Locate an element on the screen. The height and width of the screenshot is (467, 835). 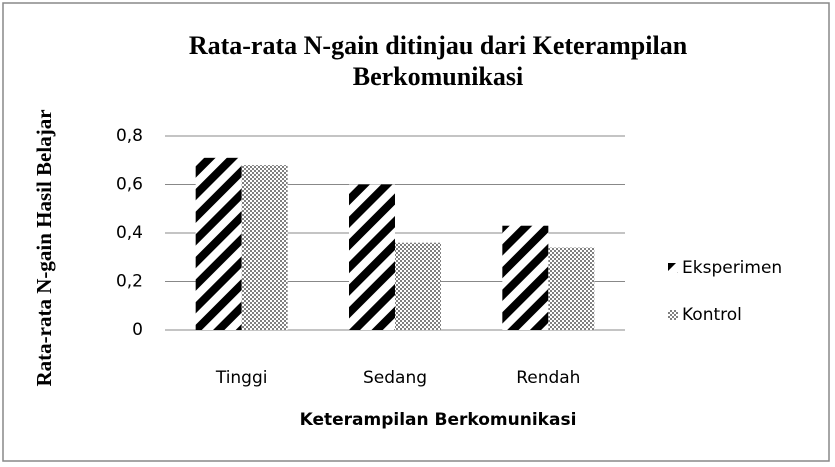
legend-label: Eksperimen is located at coordinates (732, 268).